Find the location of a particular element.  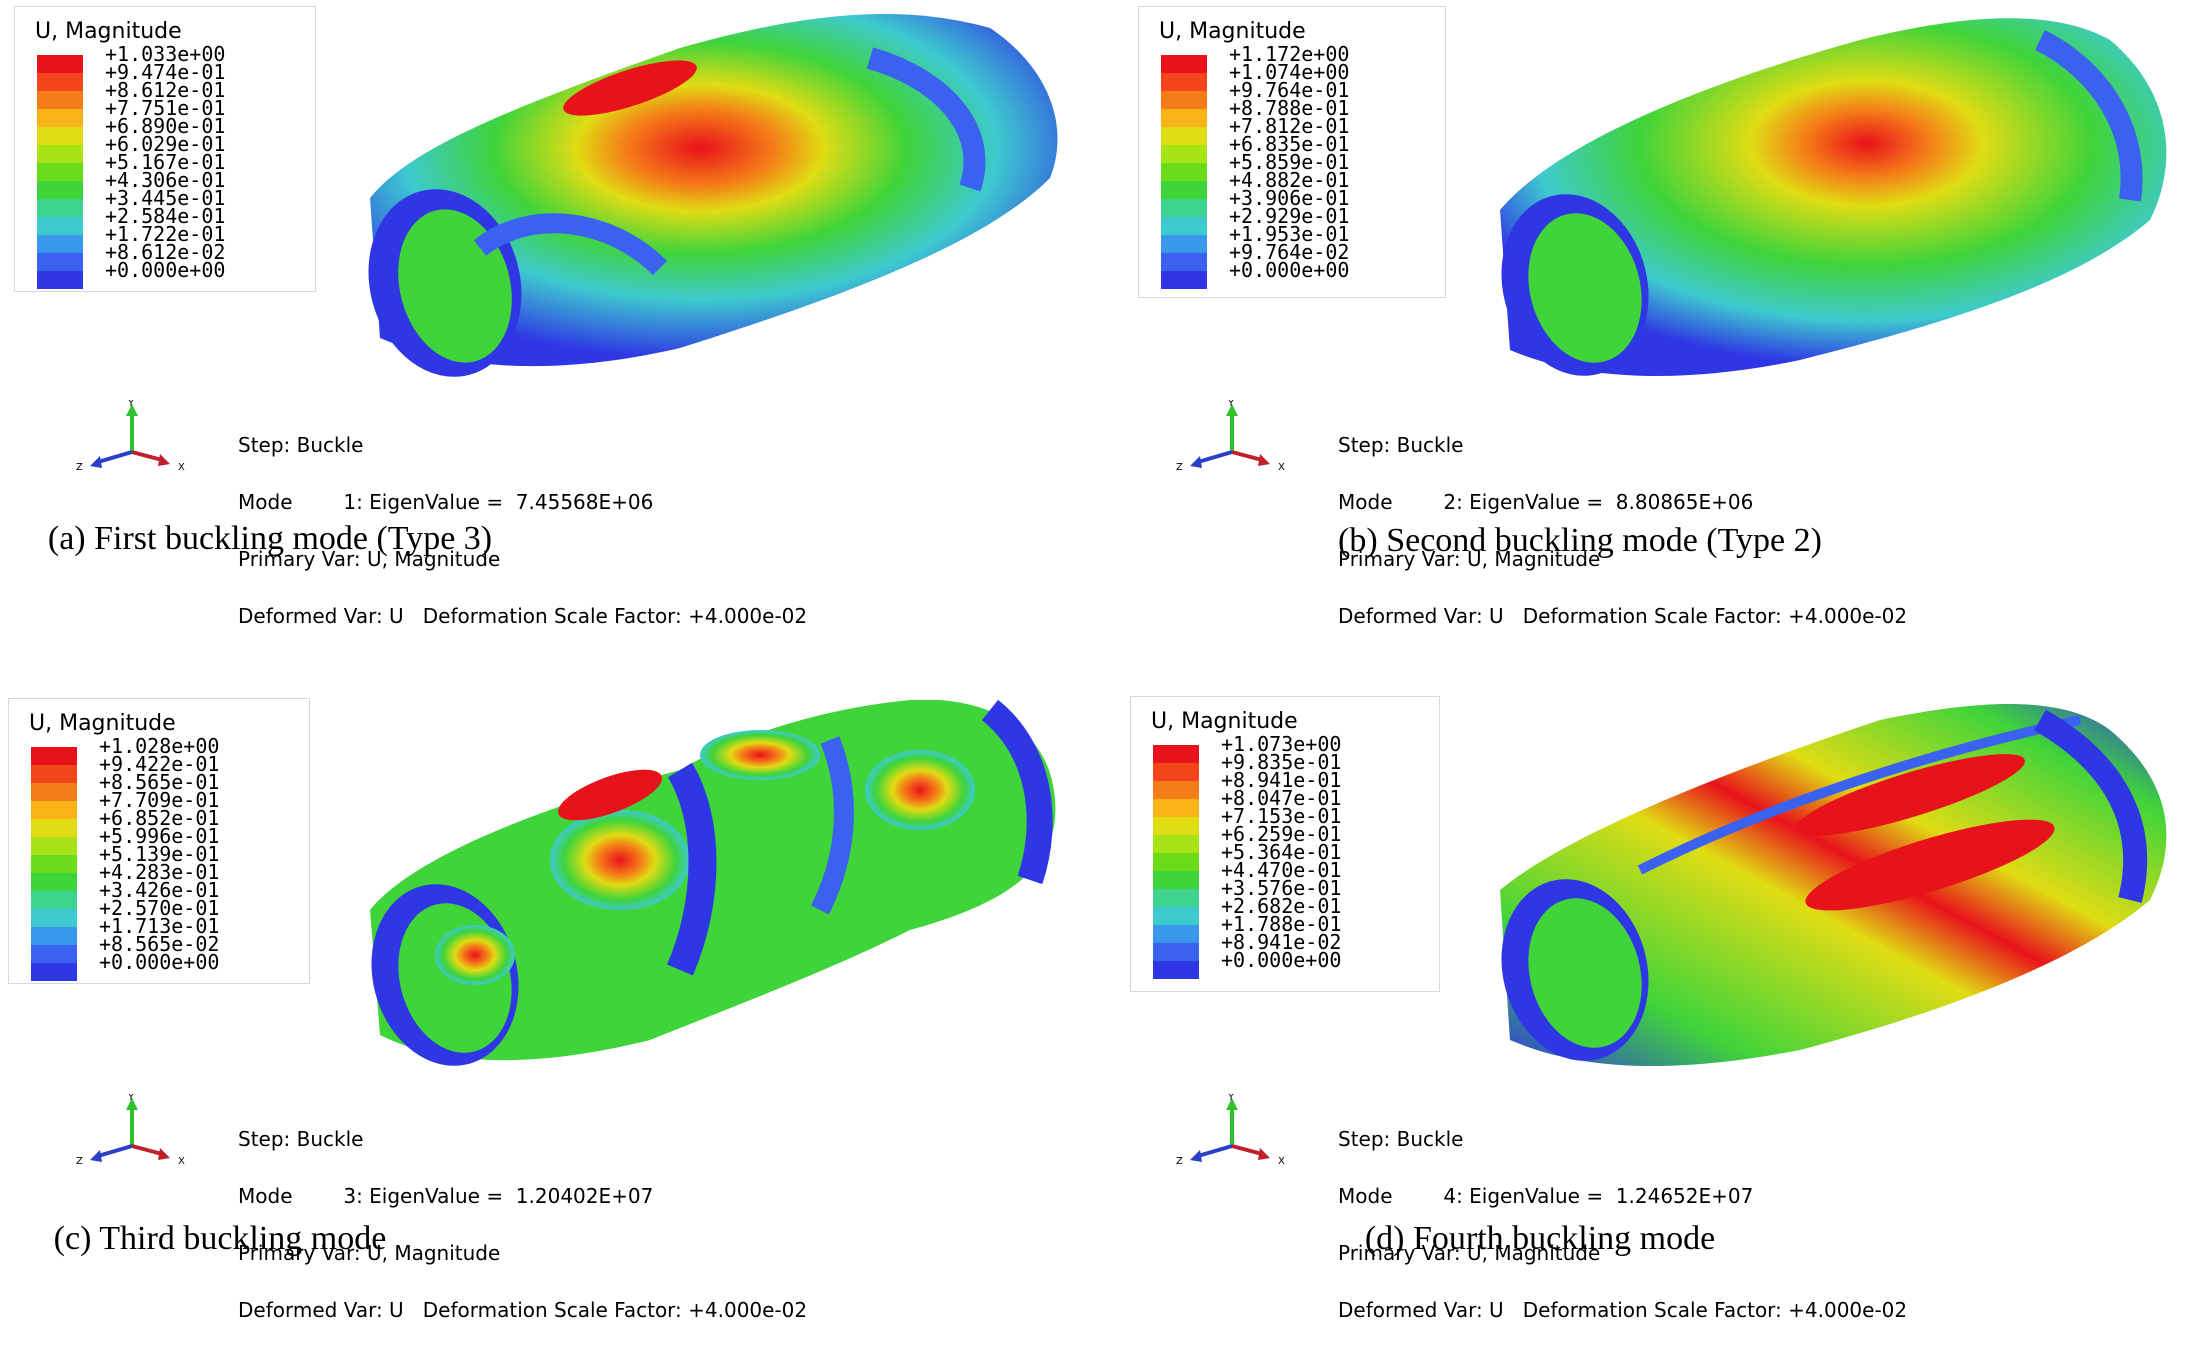

coordinate-triad: Y Z X is located at coordinates (1230, 436).